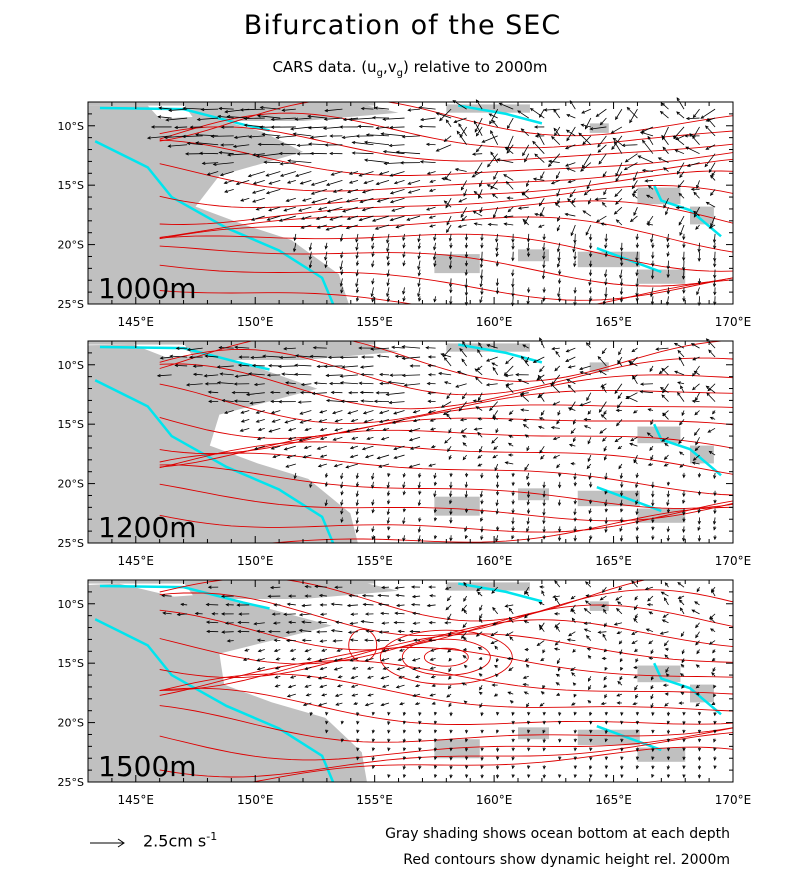 This screenshot has width=805, height=885. Describe the element at coordinates (389, 67) in the screenshot. I see `subtitle-mid: ,v` at that location.